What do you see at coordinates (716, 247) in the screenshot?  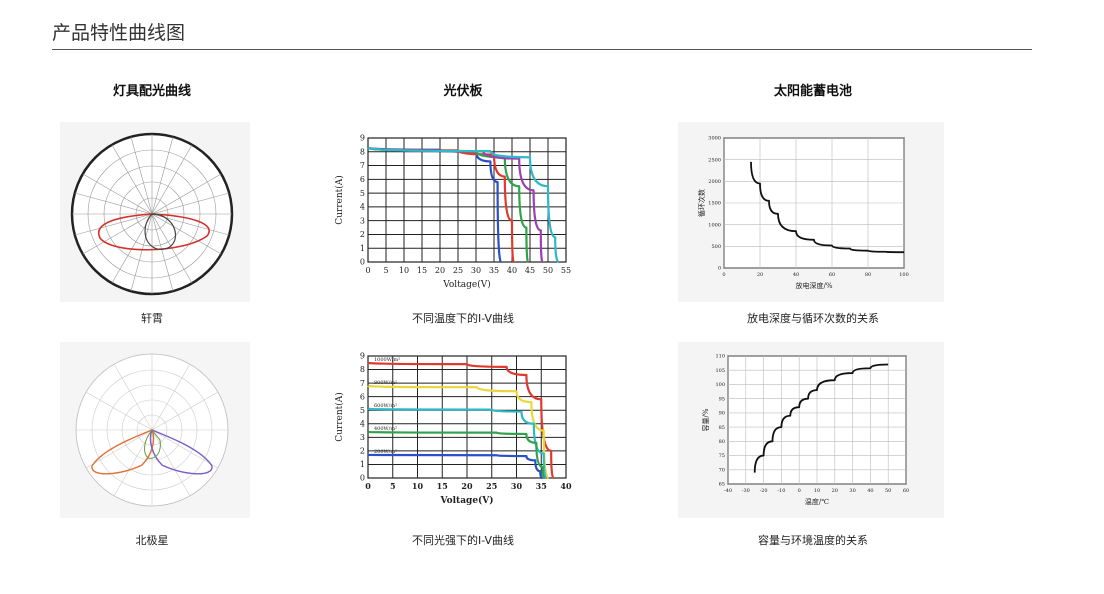 I see `y-tick-label: 500` at bounding box center [716, 247].